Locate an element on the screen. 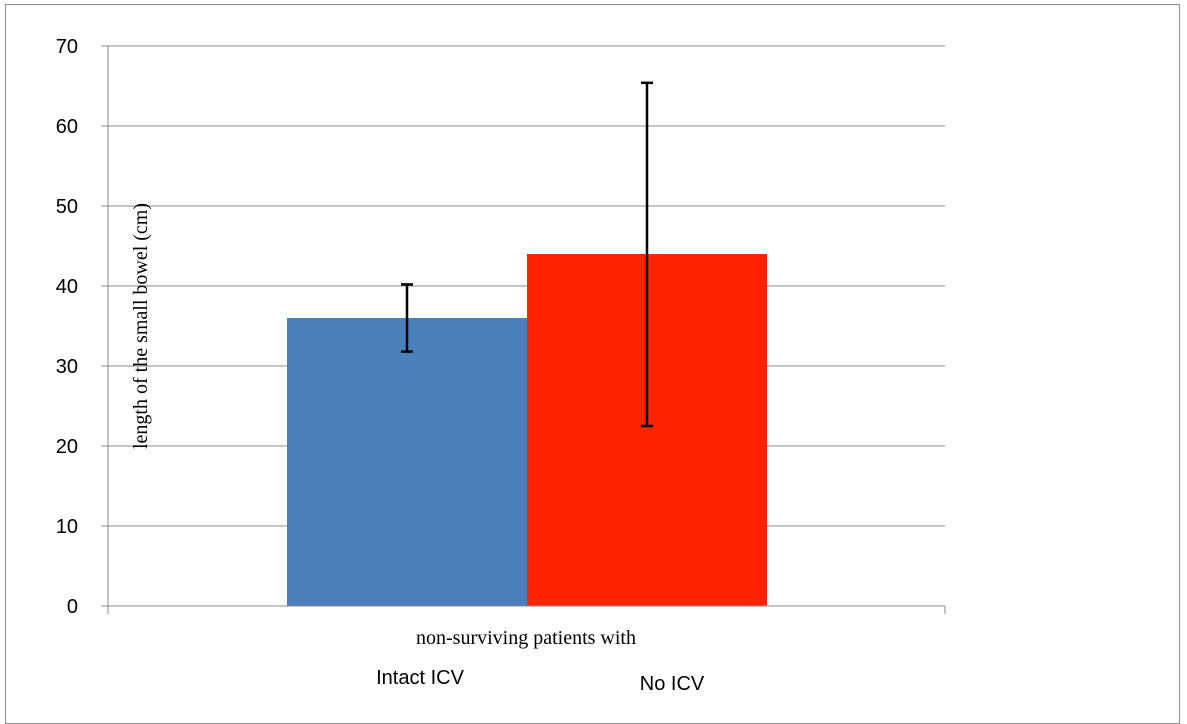 This screenshot has height=724, width=1187. y-tick-label: 70 is located at coordinates (67, 47).